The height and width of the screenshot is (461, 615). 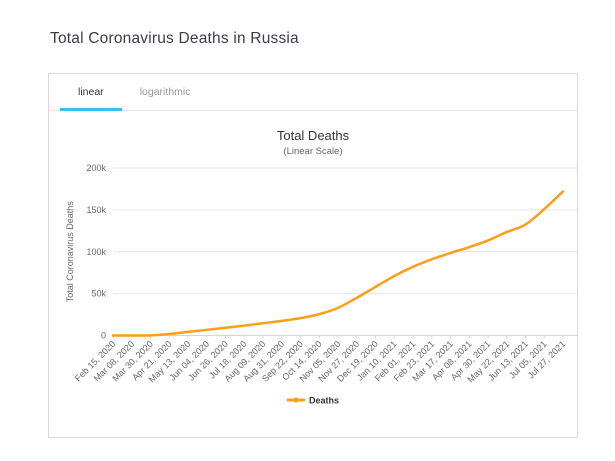 What do you see at coordinates (296, 400) in the screenshot?
I see `legend-marker-icon` at bounding box center [296, 400].